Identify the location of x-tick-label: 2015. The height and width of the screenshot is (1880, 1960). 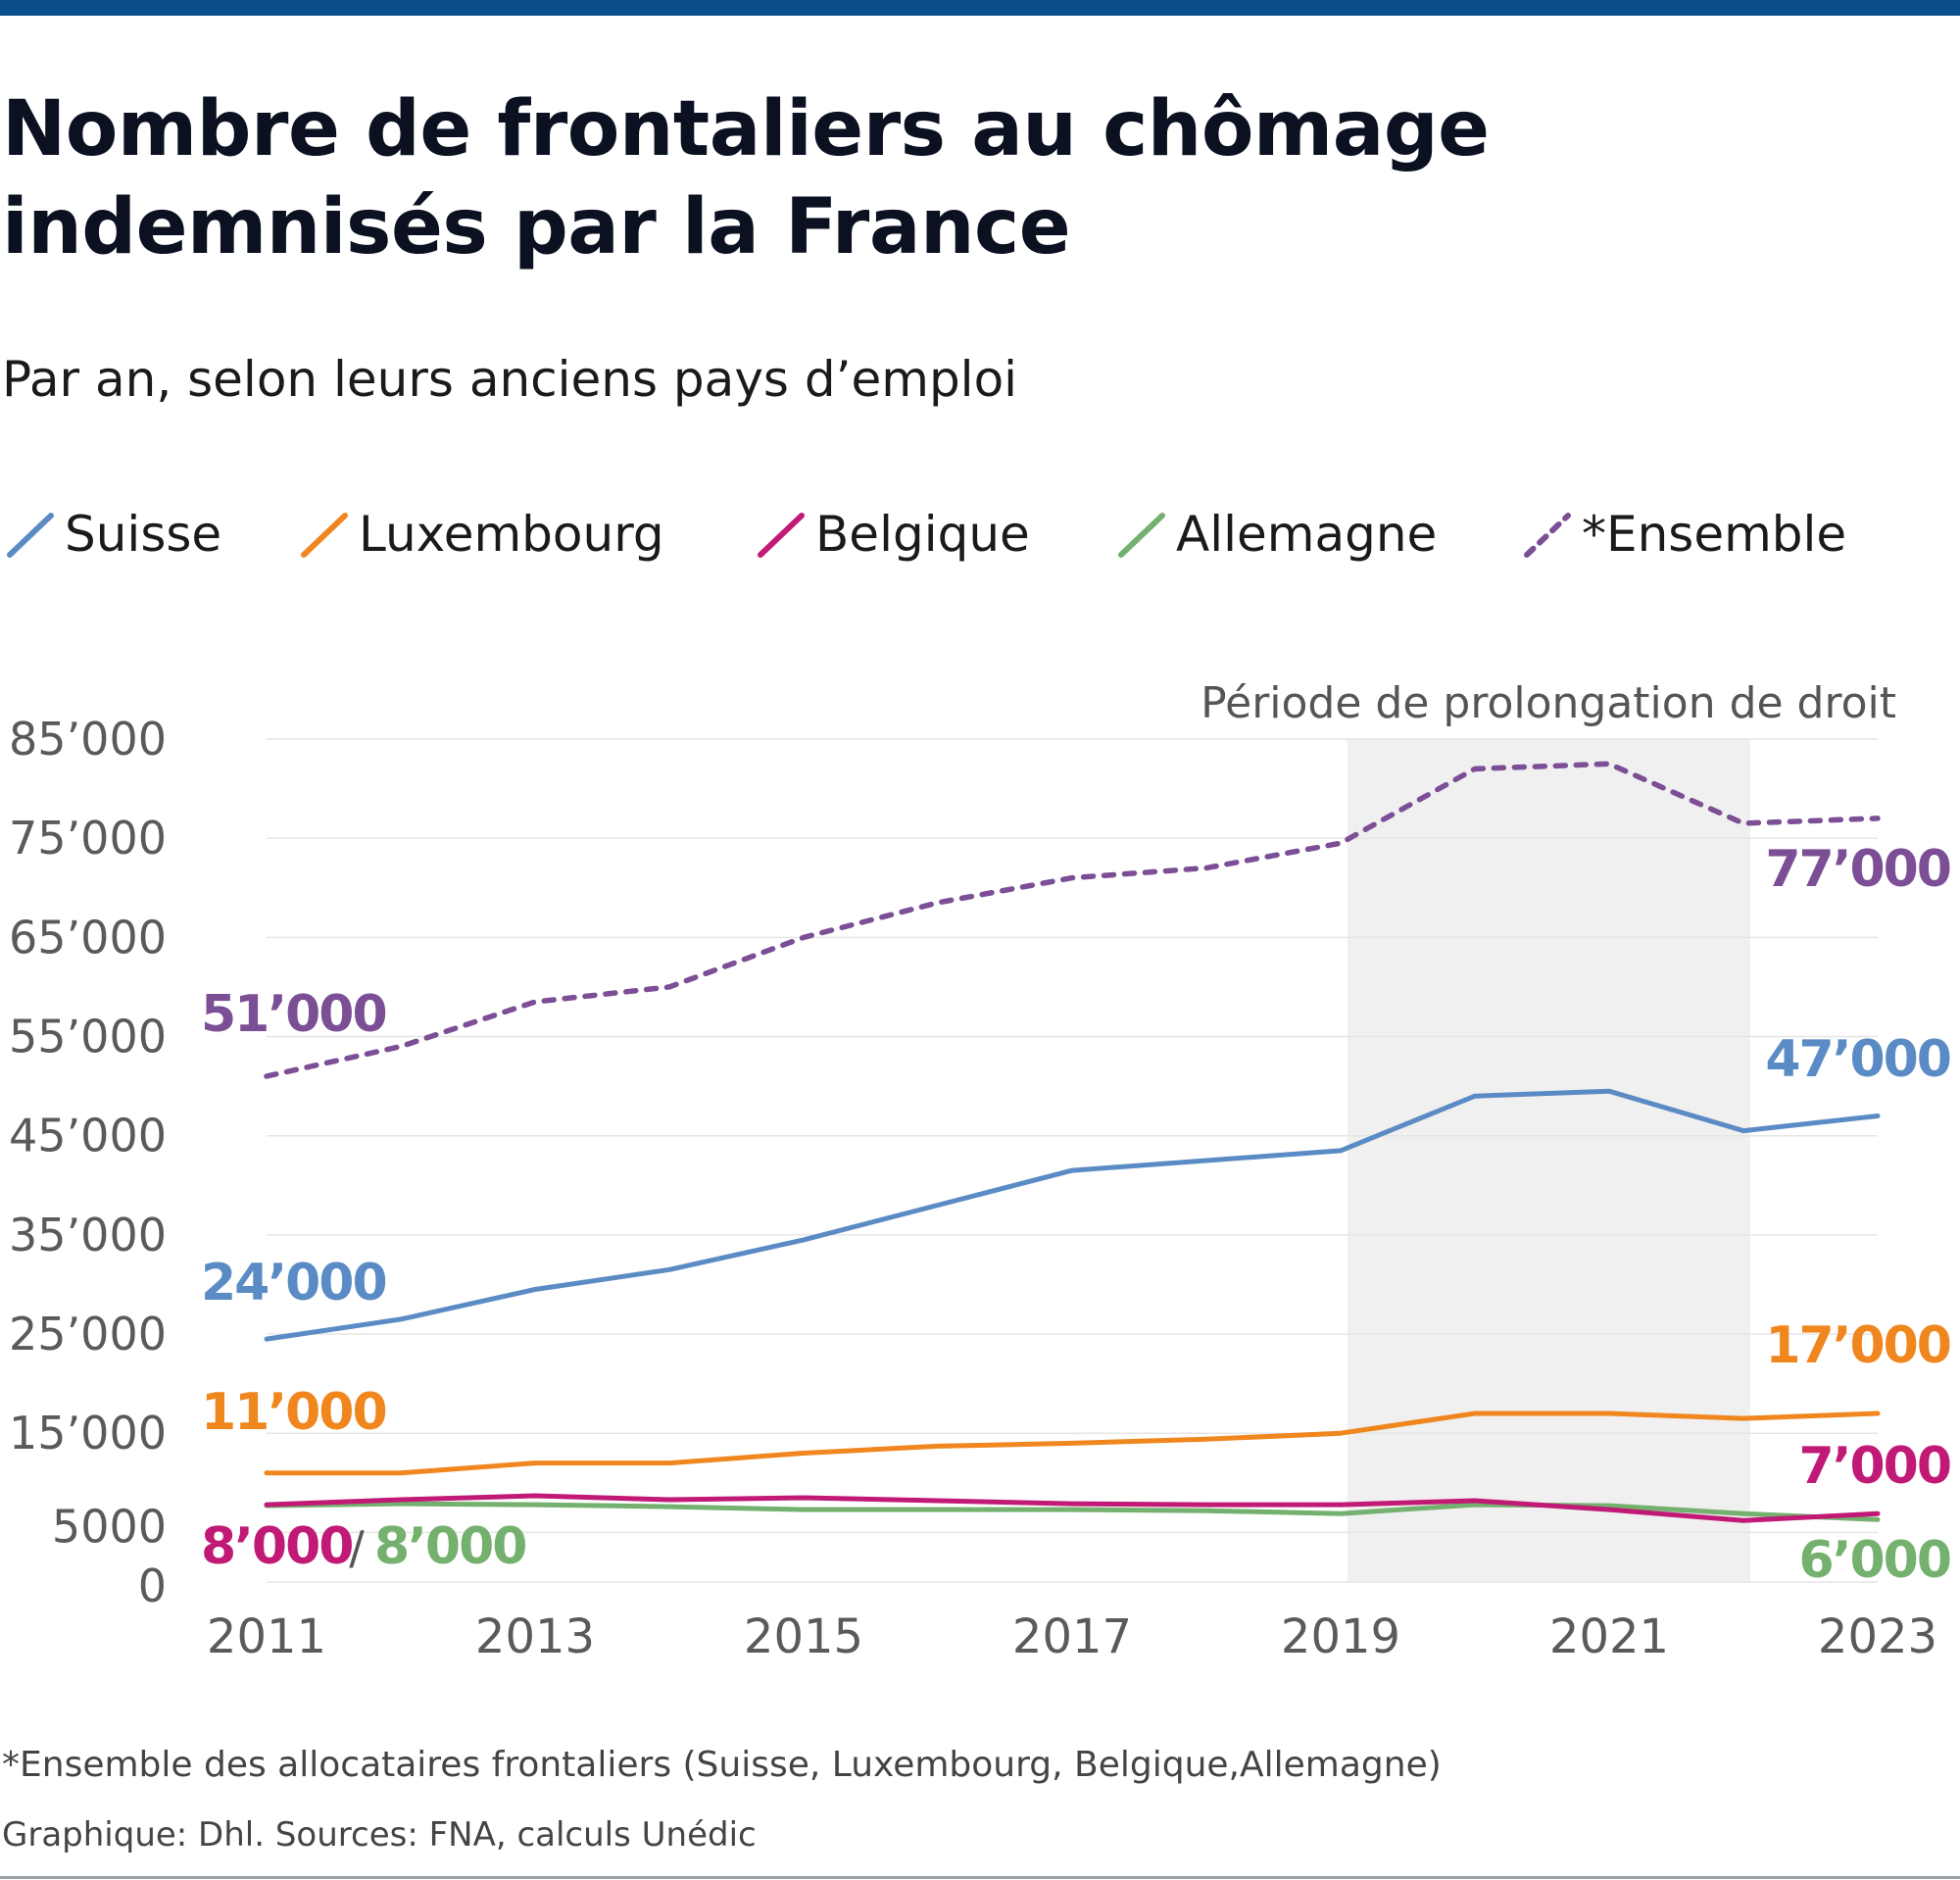
(803, 1636).